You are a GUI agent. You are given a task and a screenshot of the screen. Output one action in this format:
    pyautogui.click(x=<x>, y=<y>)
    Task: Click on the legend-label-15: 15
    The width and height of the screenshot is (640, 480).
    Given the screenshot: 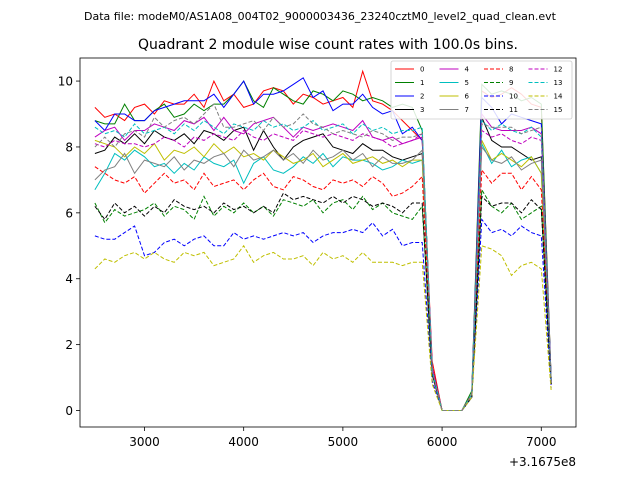 What is the action you would take?
    pyautogui.click(x=558, y=110)
    